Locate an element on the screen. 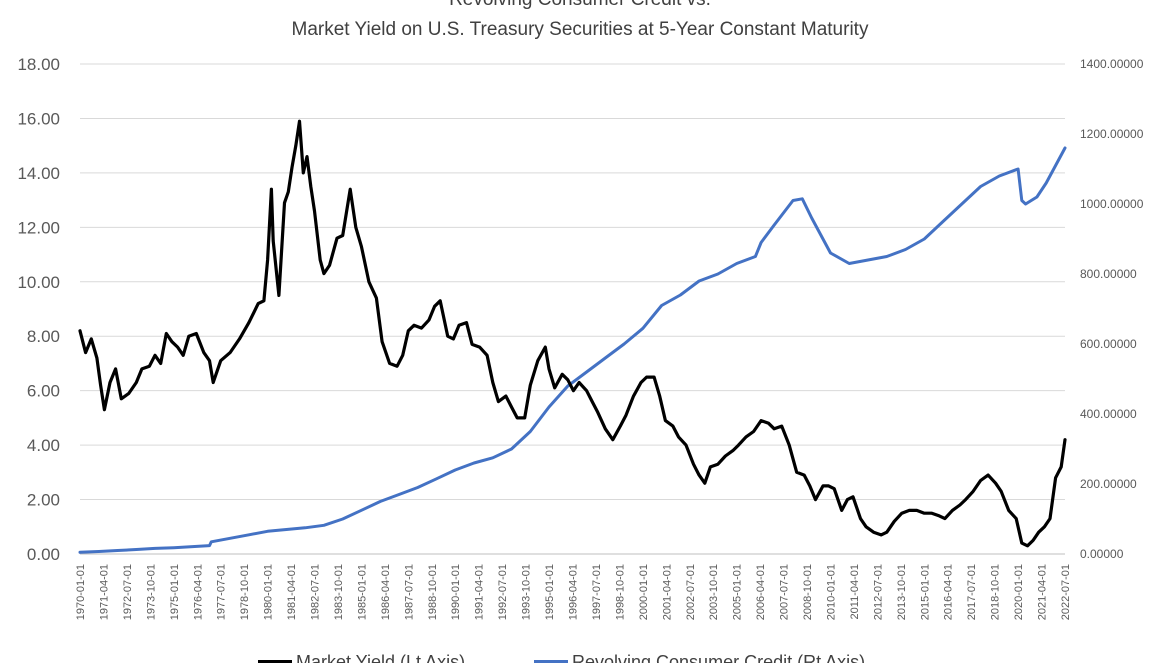 This screenshot has height=663, width=1160. x-tick-label: 2020-01-01 is located at coordinates (1019, 592).